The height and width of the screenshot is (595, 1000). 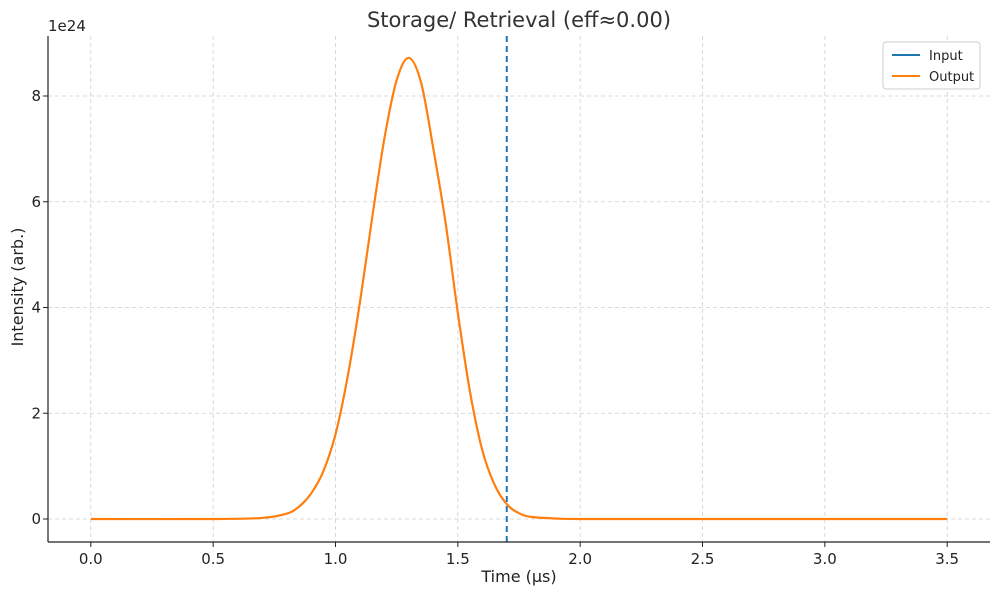 What do you see at coordinates (36, 202) in the screenshot?
I see `y-tick-label: 6` at bounding box center [36, 202].